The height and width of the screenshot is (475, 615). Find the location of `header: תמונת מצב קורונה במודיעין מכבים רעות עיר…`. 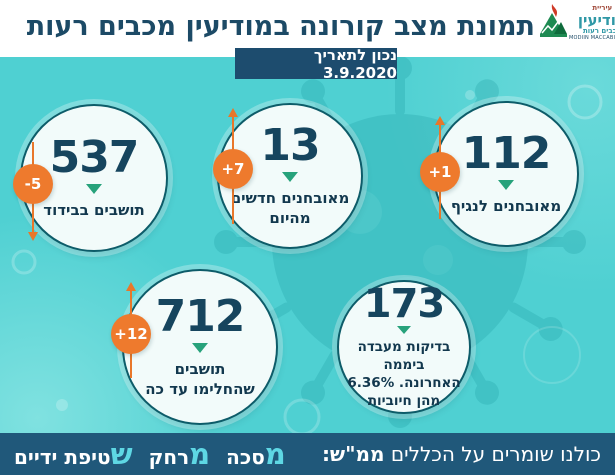

header: תמונת מצב קורונה במודיעין מכבים רעות עיר… is located at coordinates (307, 28).